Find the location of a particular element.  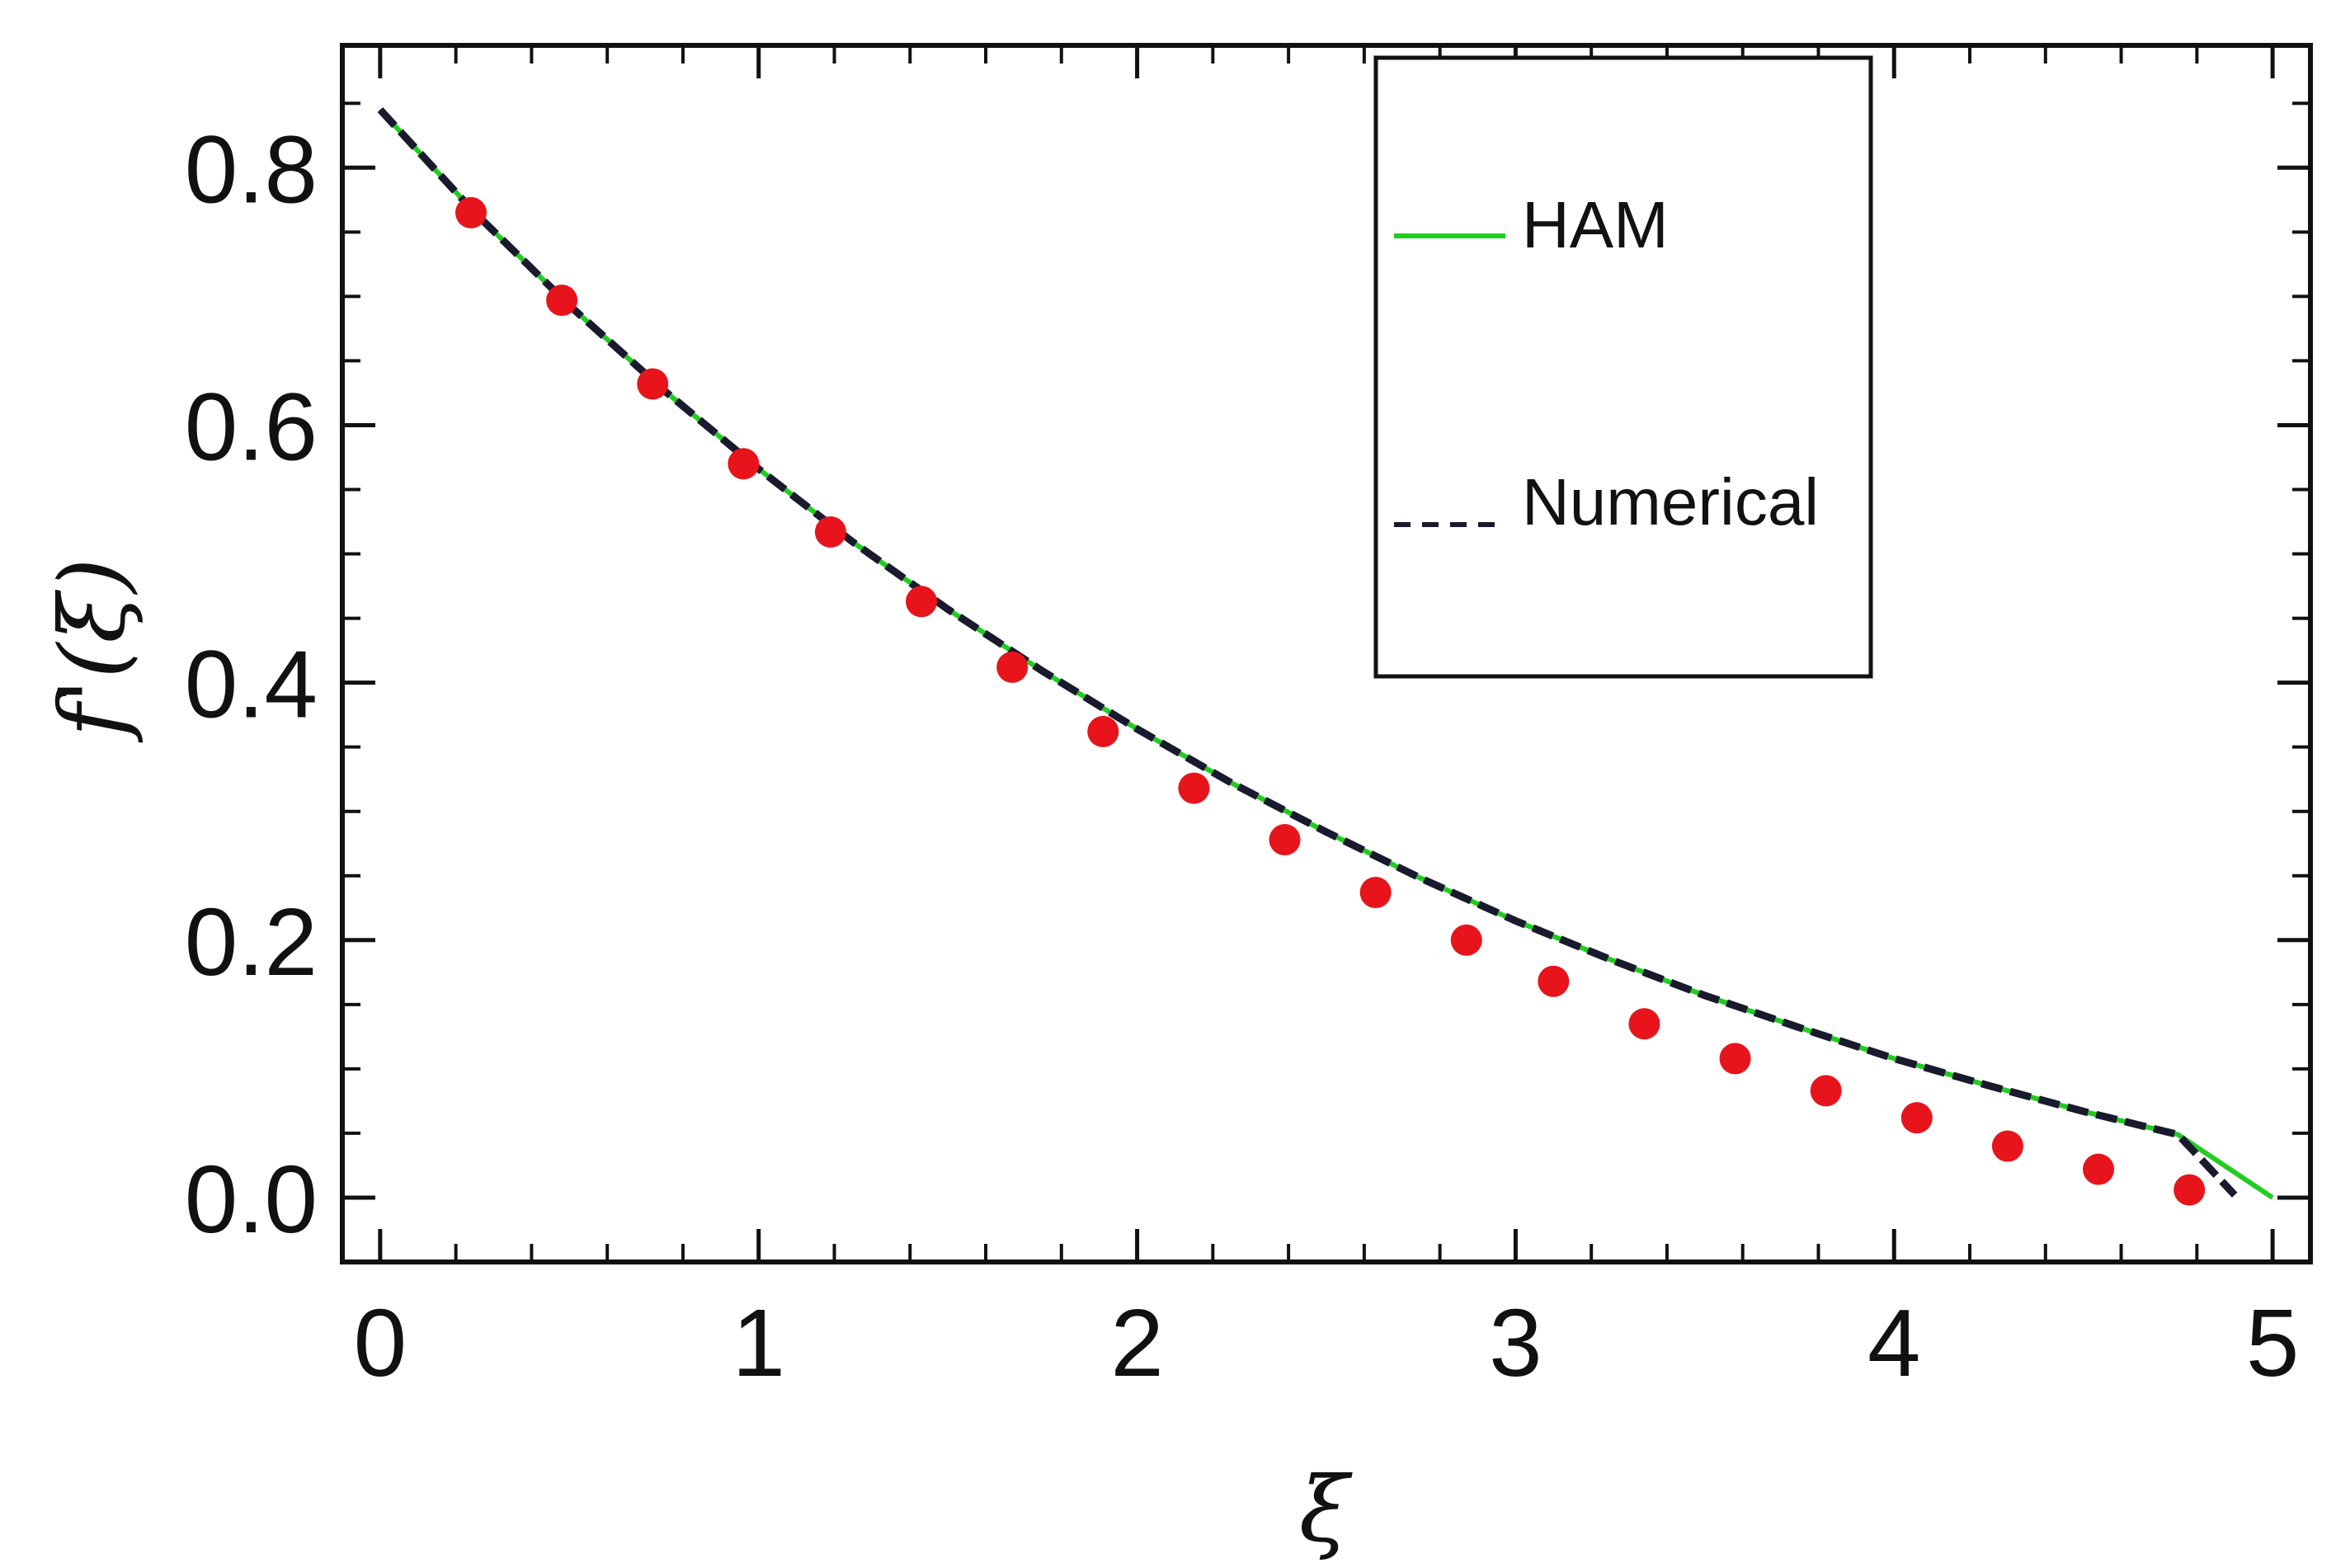

legend-label-ham: HAM is located at coordinates (1595, 224).